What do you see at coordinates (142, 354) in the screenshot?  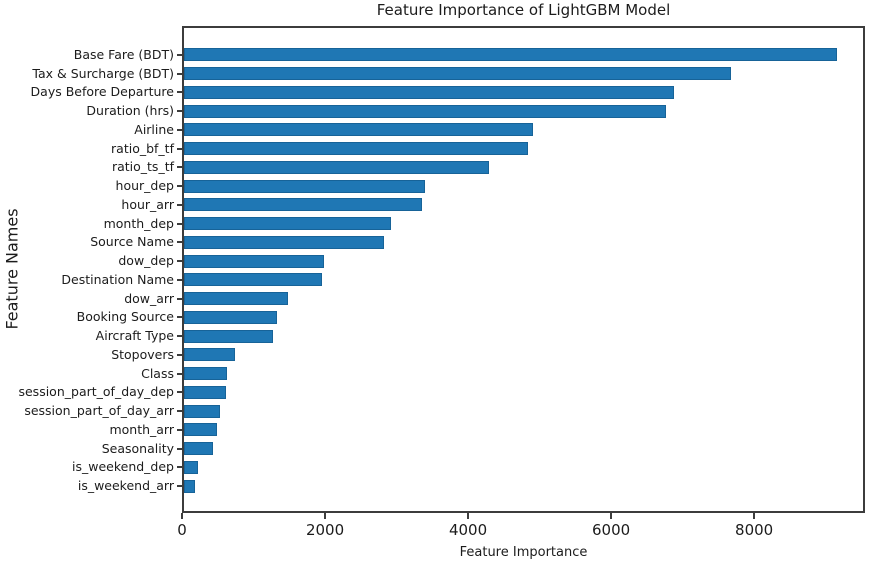 I see `y-tick-label: Stopovers` at bounding box center [142, 354].